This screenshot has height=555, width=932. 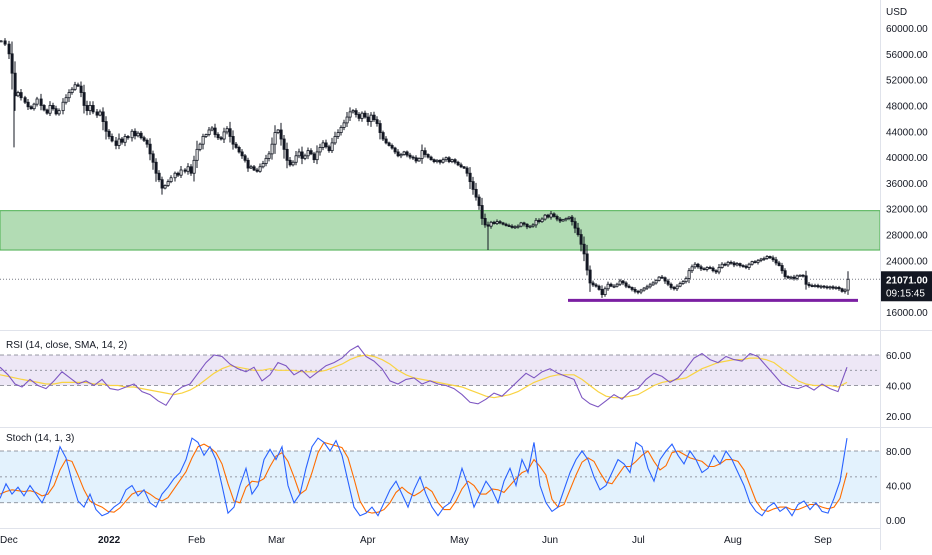 I want to click on currency-label: USD, so click(x=896, y=12).